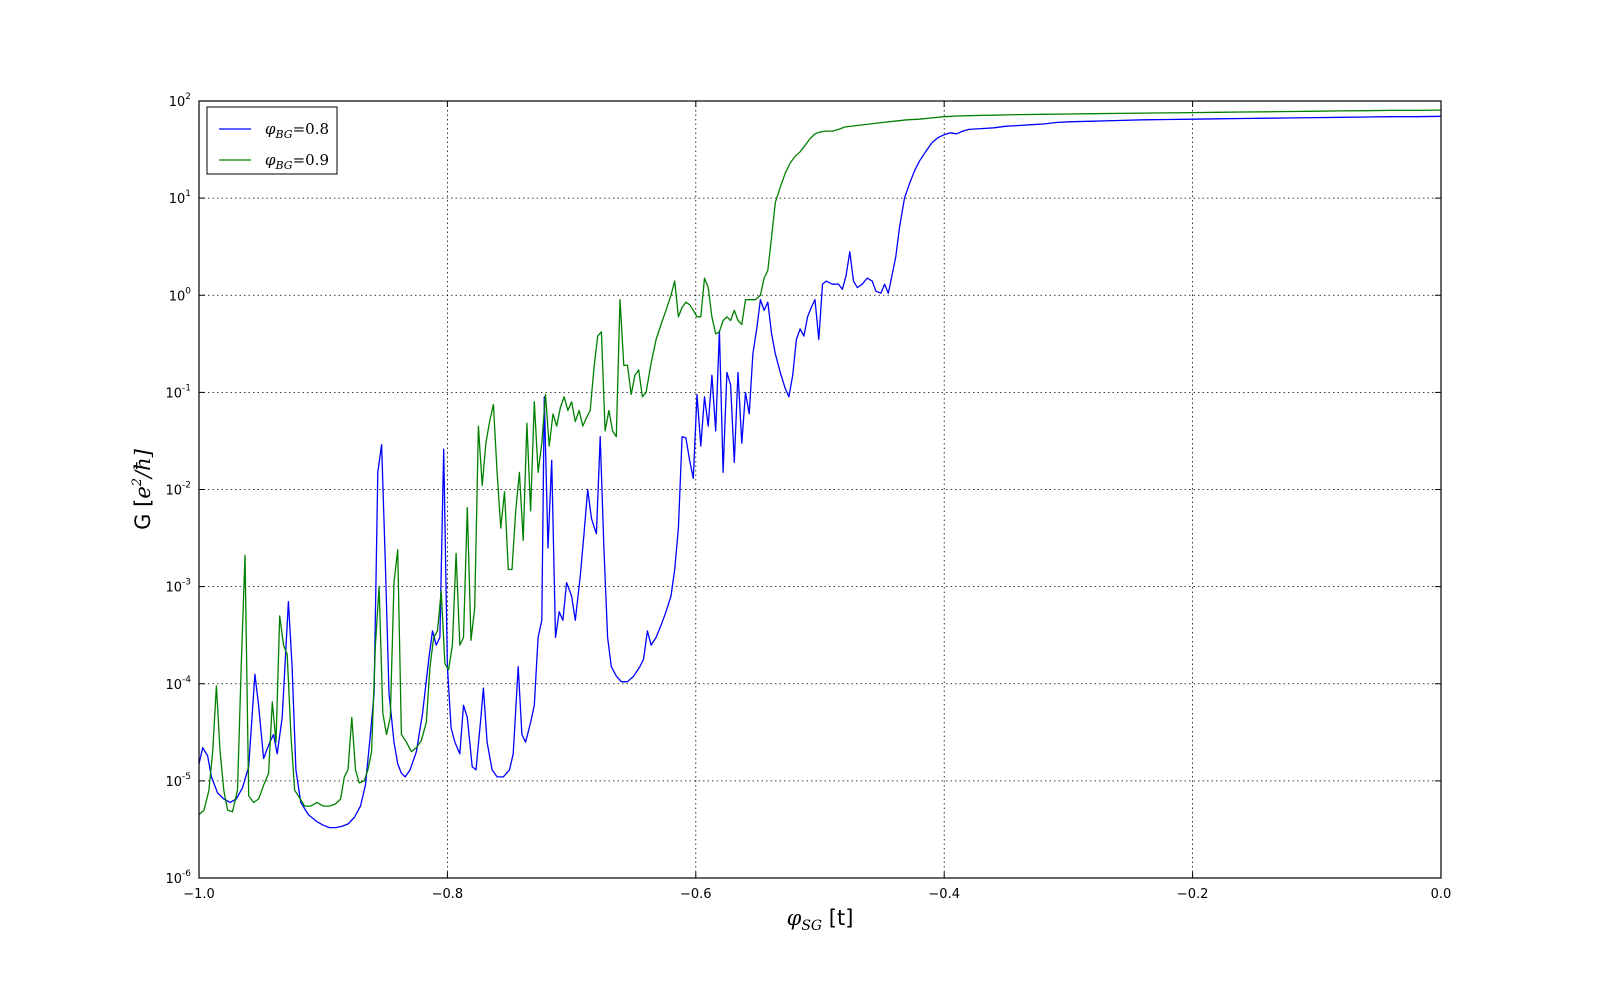  Describe the element at coordinates (297, 130) in the screenshot. I see `legend-label-1: φBG=0.8` at that location.